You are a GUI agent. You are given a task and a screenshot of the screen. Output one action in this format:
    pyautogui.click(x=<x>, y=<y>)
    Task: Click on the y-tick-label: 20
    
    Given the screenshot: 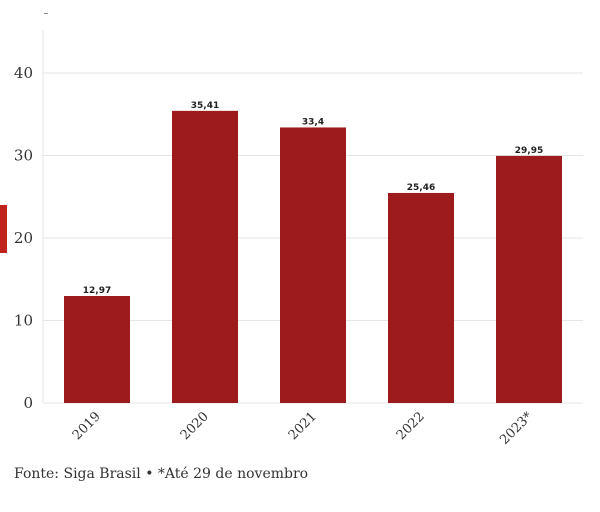 What is the action you would take?
    pyautogui.click(x=23, y=238)
    